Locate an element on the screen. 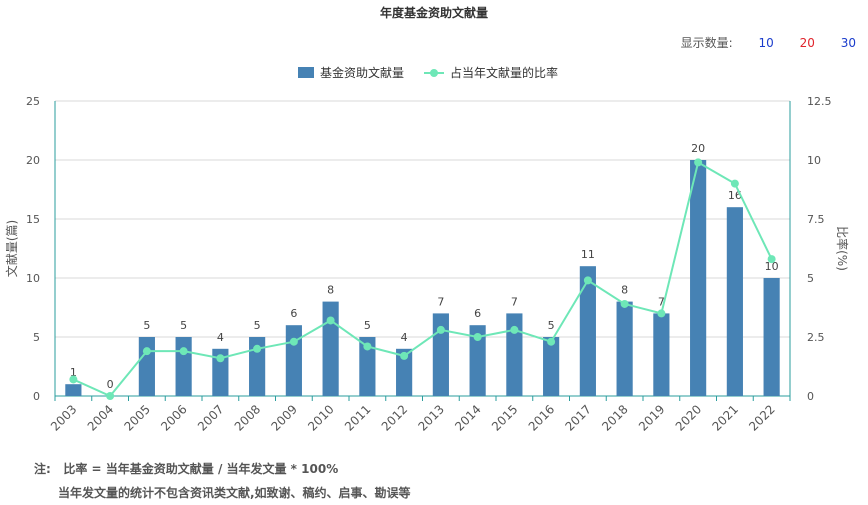 This screenshot has height=505, width=868. x-tick-label: 2003 is located at coordinates (63, 417).